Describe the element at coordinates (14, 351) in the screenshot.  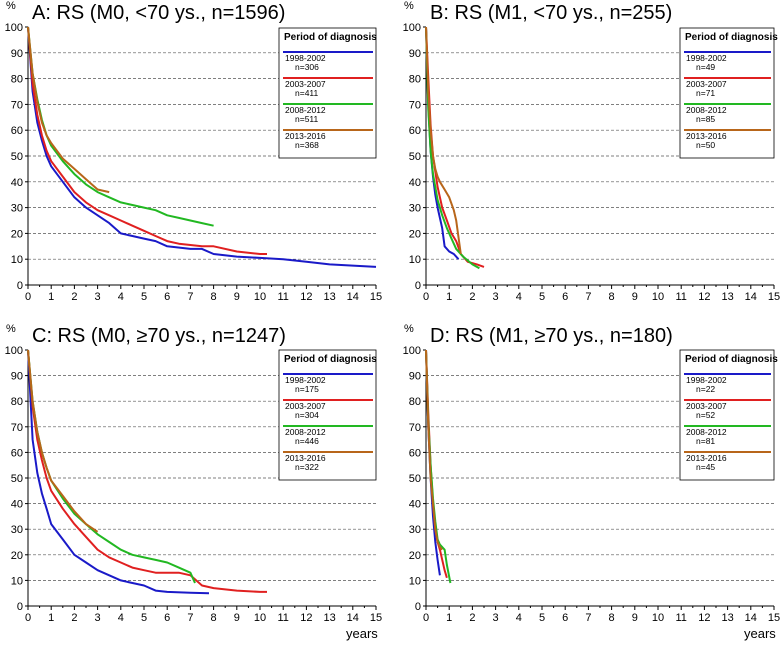
I see `y-tick-label: 100` at that location.